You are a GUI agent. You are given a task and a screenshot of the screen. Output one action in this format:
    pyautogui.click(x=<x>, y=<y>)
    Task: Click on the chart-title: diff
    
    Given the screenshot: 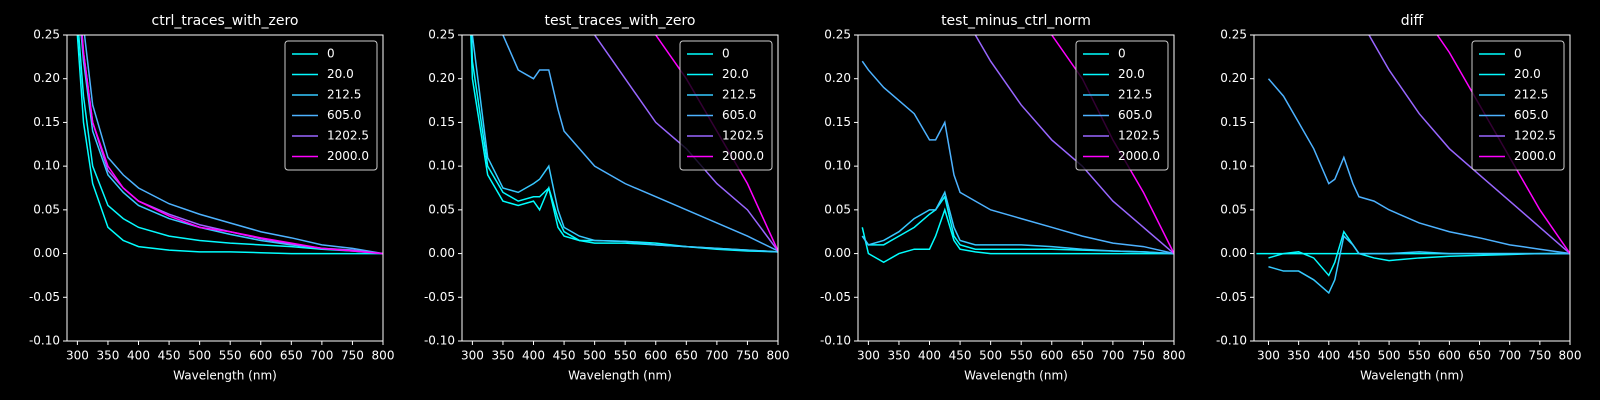 What is the action you would take?
    pyautogui.click(x=1412, y=21)
    